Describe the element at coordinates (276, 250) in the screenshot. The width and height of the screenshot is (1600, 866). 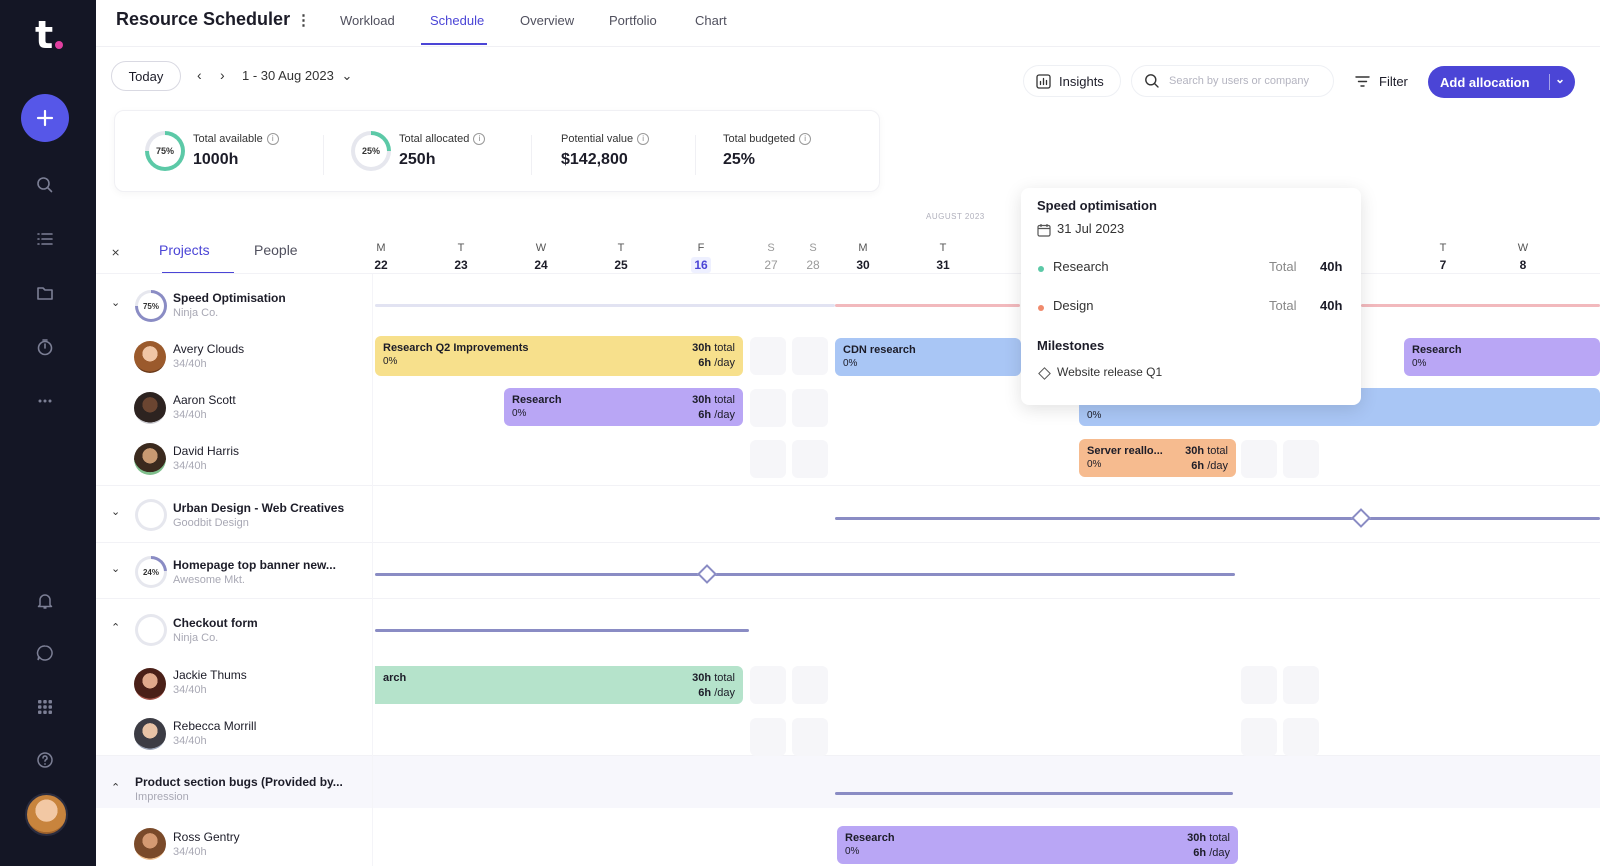
I see `tab-people: People` at that location.